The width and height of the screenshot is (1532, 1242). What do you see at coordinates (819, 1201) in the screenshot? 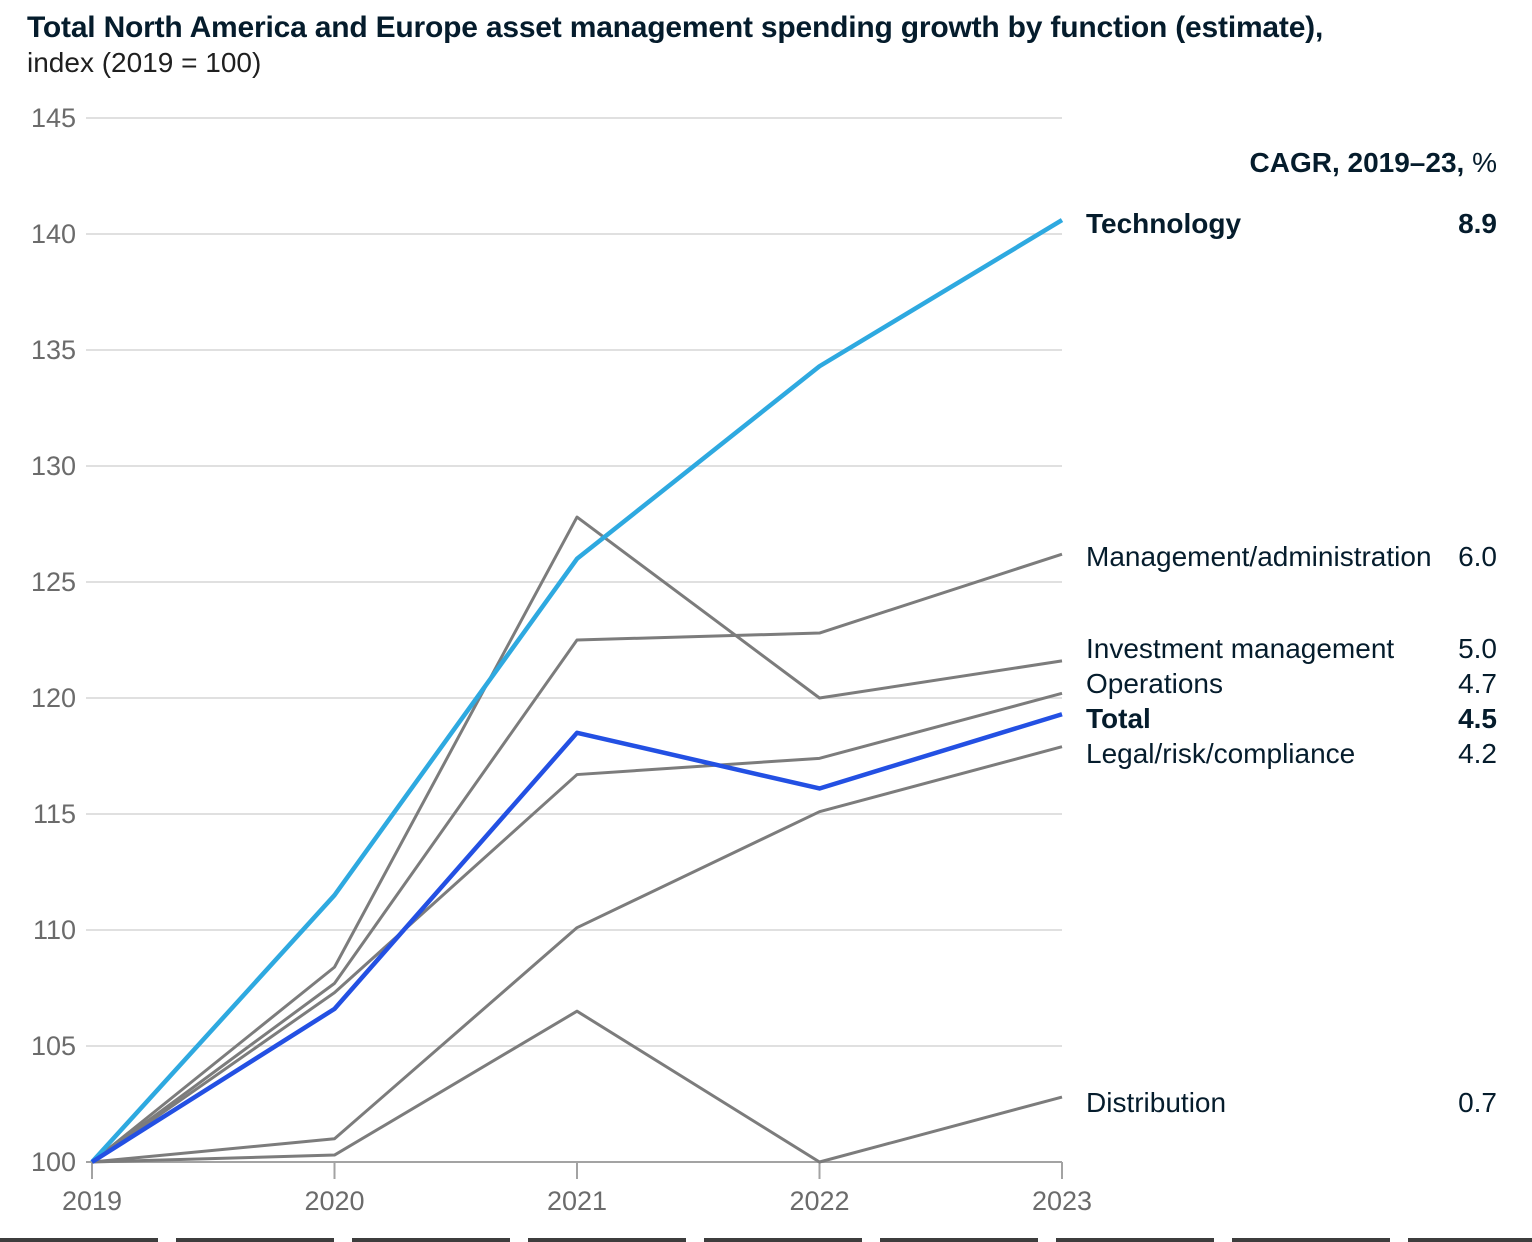
I see `x-axis-label-2022: 2022` at bounding box center [819, 1201].